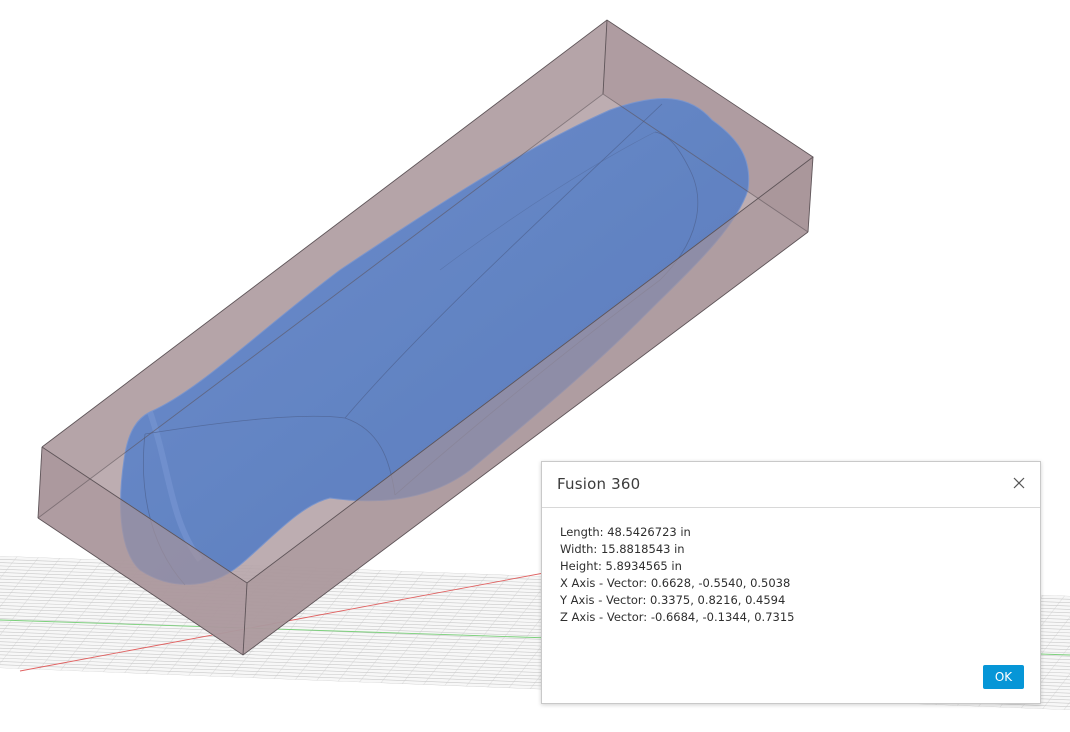  I want to click on dialog-header: Fusion 360, so click(791, 485).